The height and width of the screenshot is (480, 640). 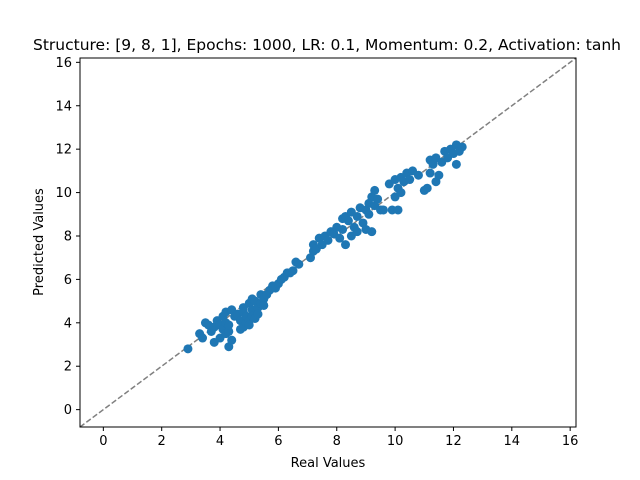 I want to click on x-axis-label: Real Values, so click(x=328, y=463).